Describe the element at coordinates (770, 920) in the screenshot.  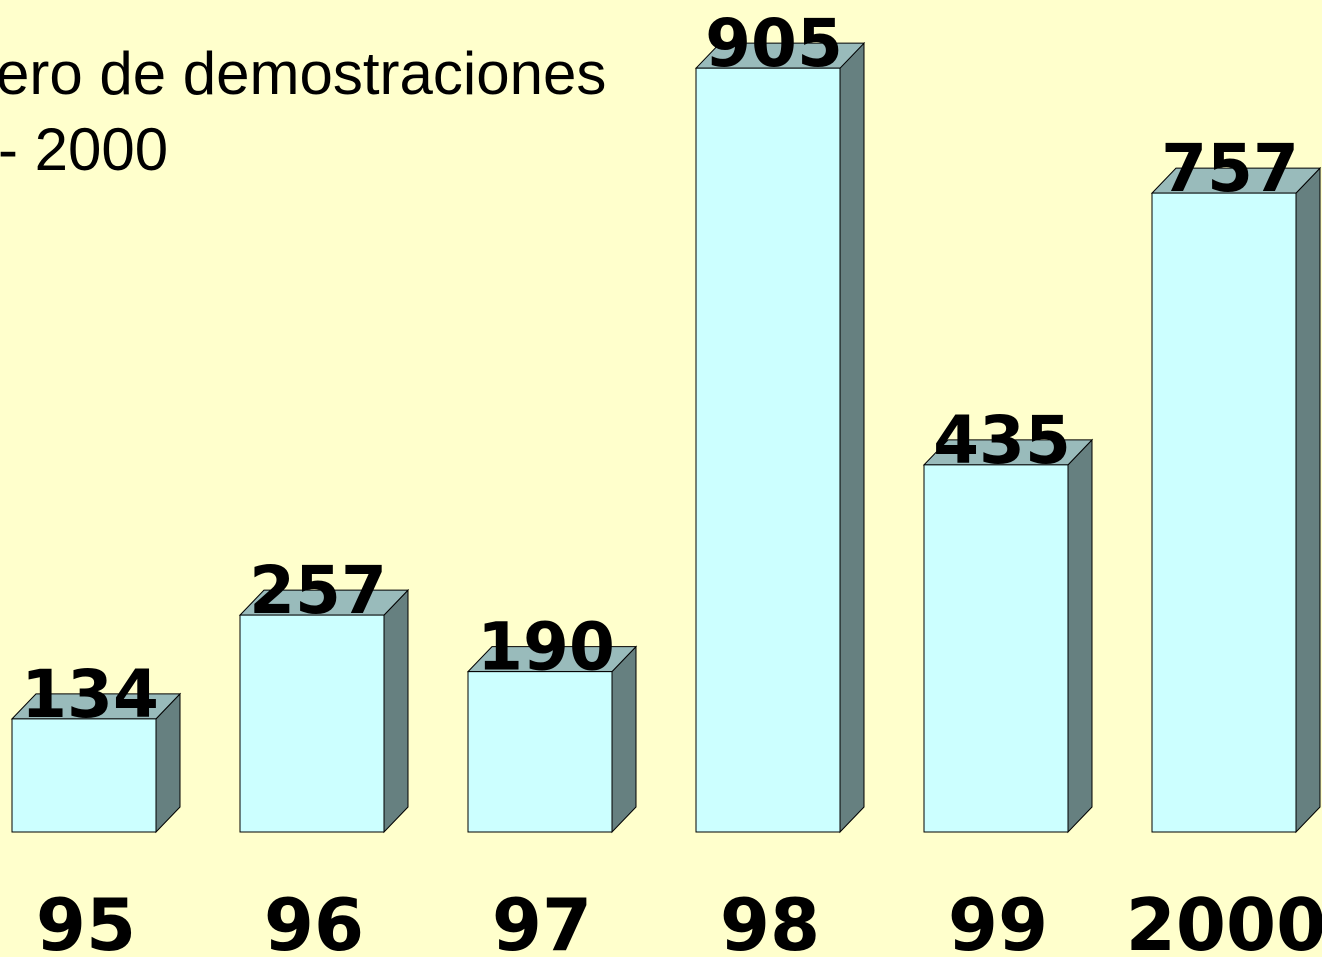
I see `x-tick-label: 98` at that location.